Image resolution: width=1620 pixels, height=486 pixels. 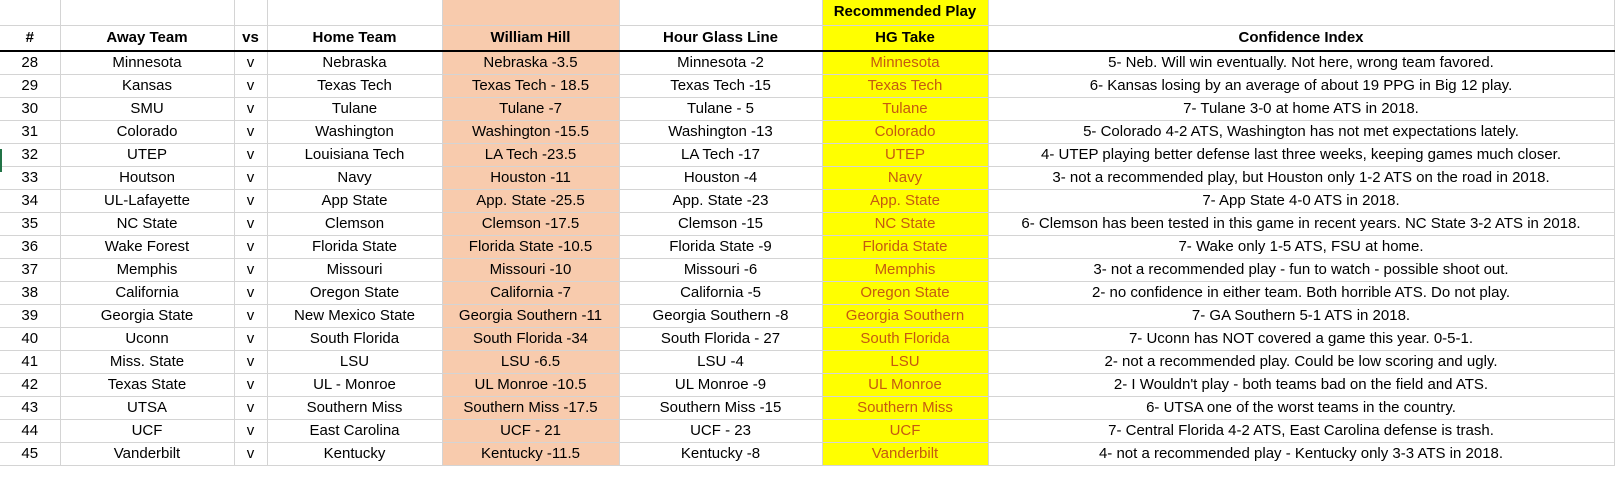 I want to click on cell-away-team: UTEP, so click(x=147, y=155).